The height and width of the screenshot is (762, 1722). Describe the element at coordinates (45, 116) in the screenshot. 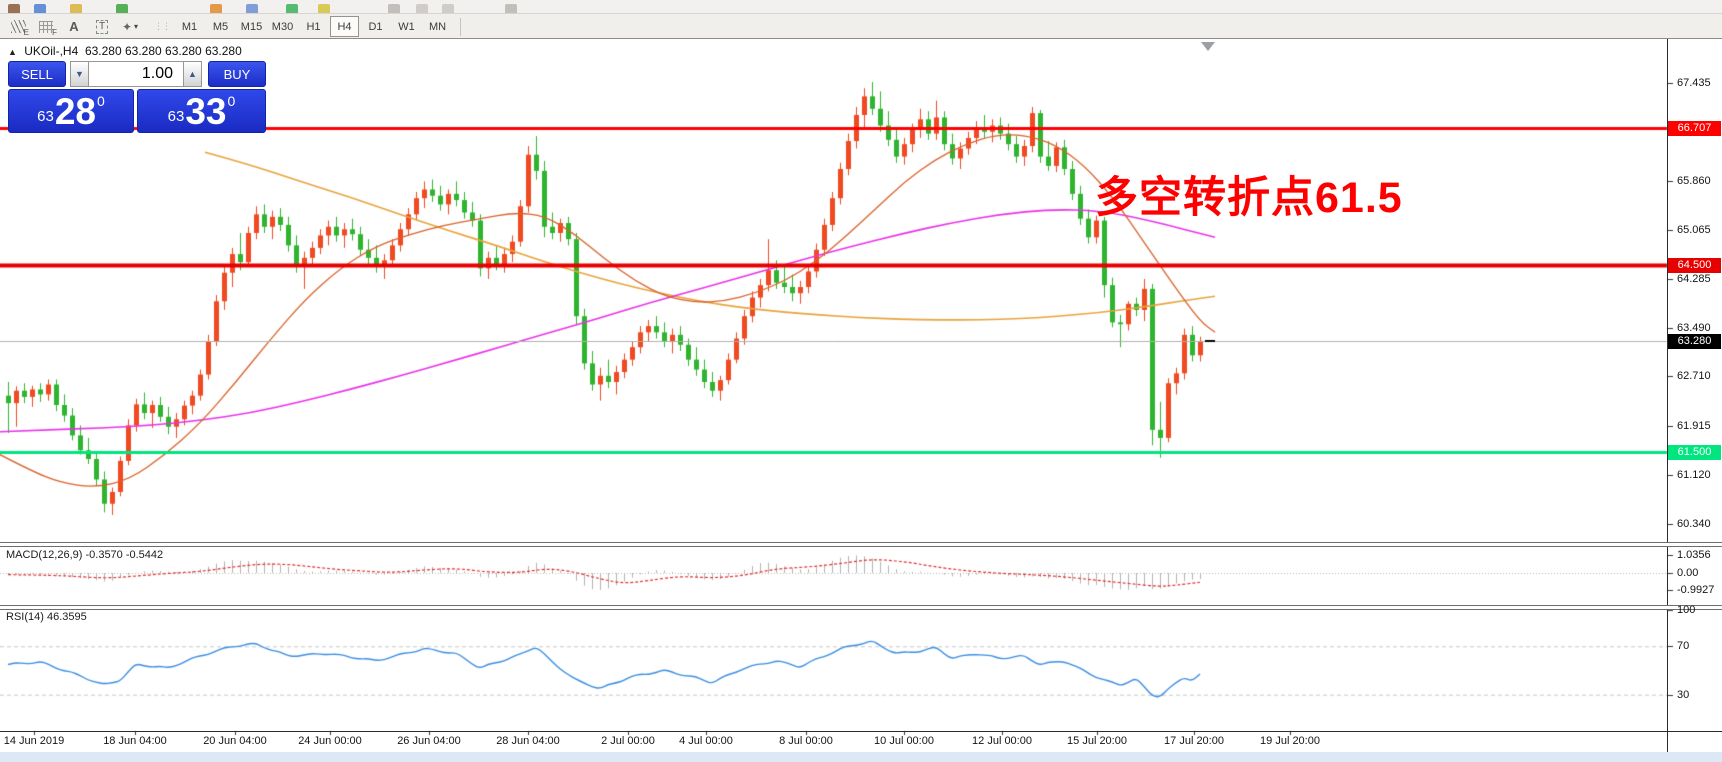

I see `sell-price-int: 63` at that location.